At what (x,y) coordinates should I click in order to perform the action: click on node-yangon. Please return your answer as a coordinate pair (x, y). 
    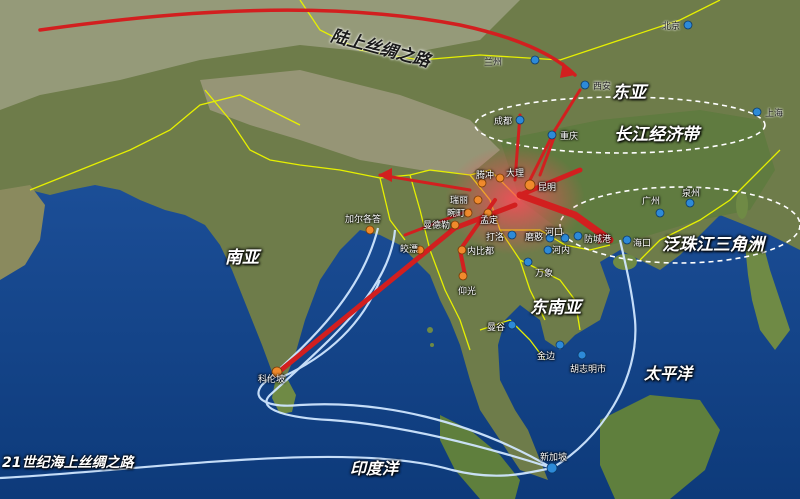
    Looking at the image, I should click on (463, 276).